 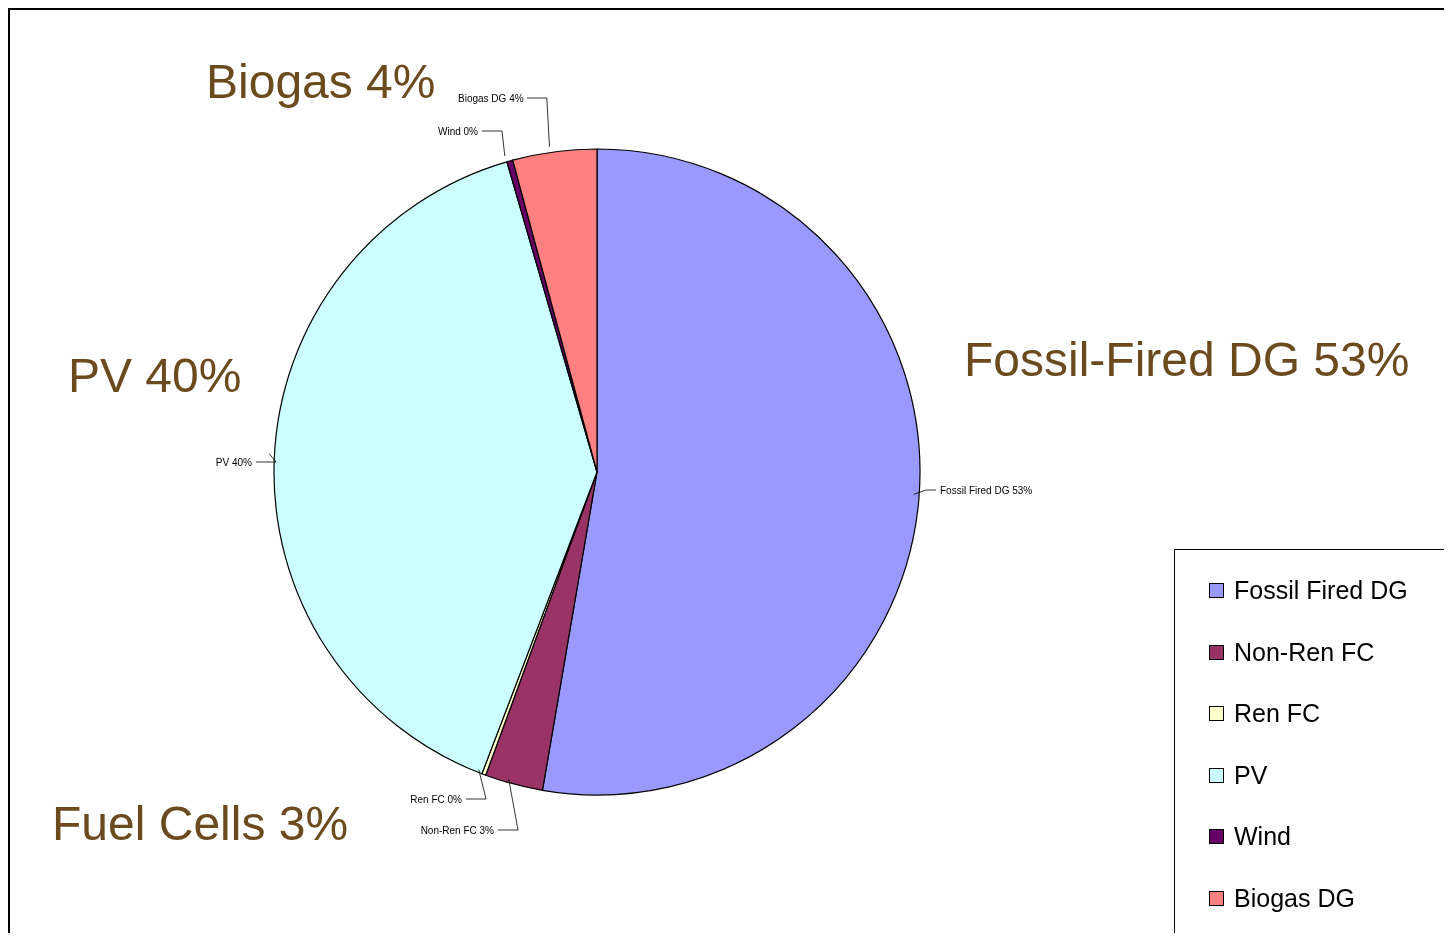 I want to click on legend-label: PV, so click(x=1251, y=775).